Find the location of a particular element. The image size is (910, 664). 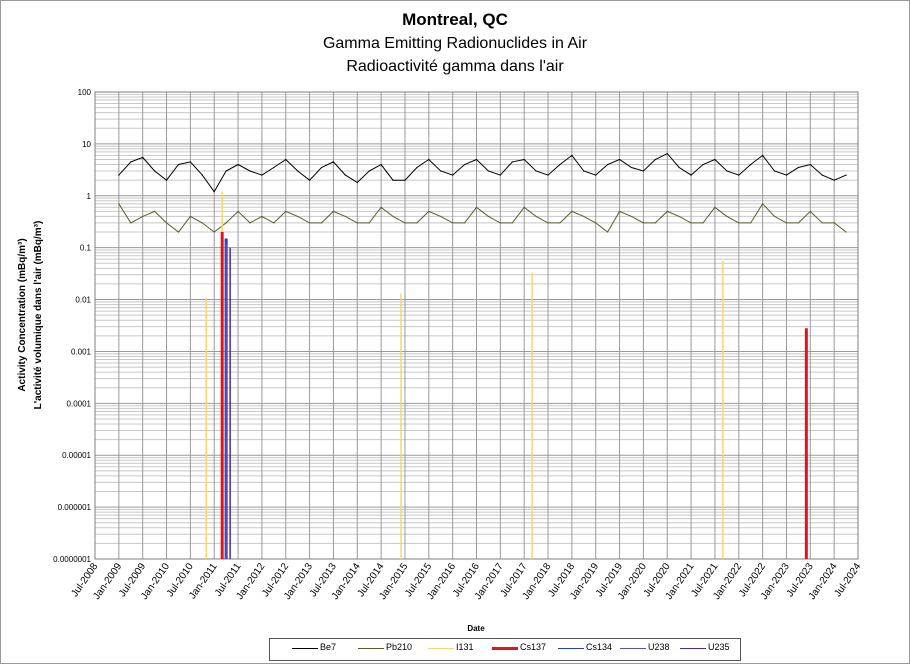

legend-item-cs134: Cs134 is located at coordinates (589, 649).